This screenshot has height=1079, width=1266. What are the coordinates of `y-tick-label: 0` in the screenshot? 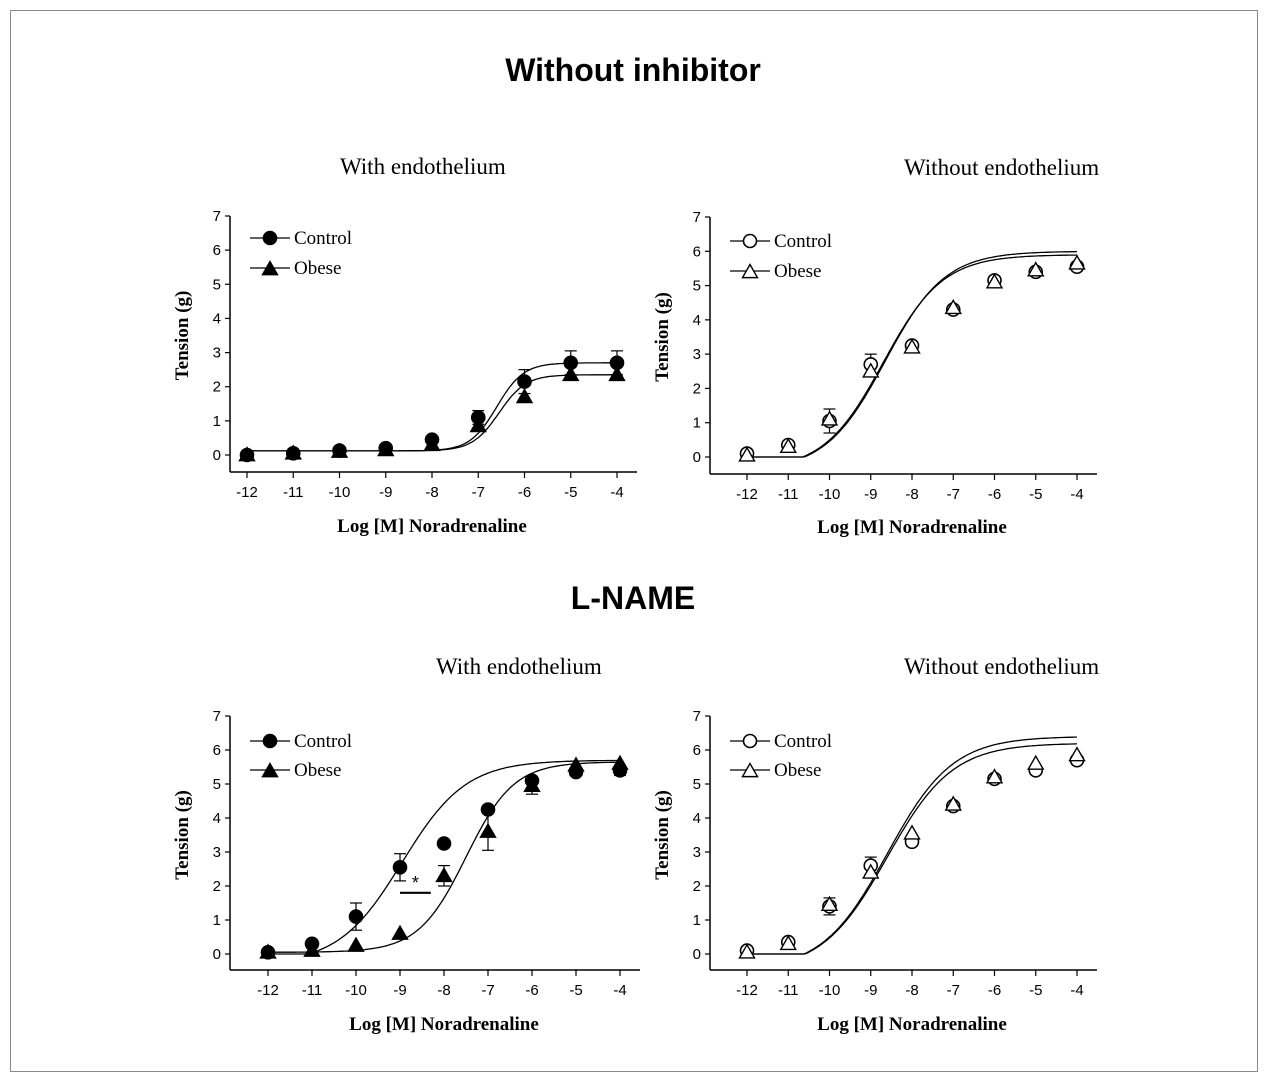 It's located at (697, 457).